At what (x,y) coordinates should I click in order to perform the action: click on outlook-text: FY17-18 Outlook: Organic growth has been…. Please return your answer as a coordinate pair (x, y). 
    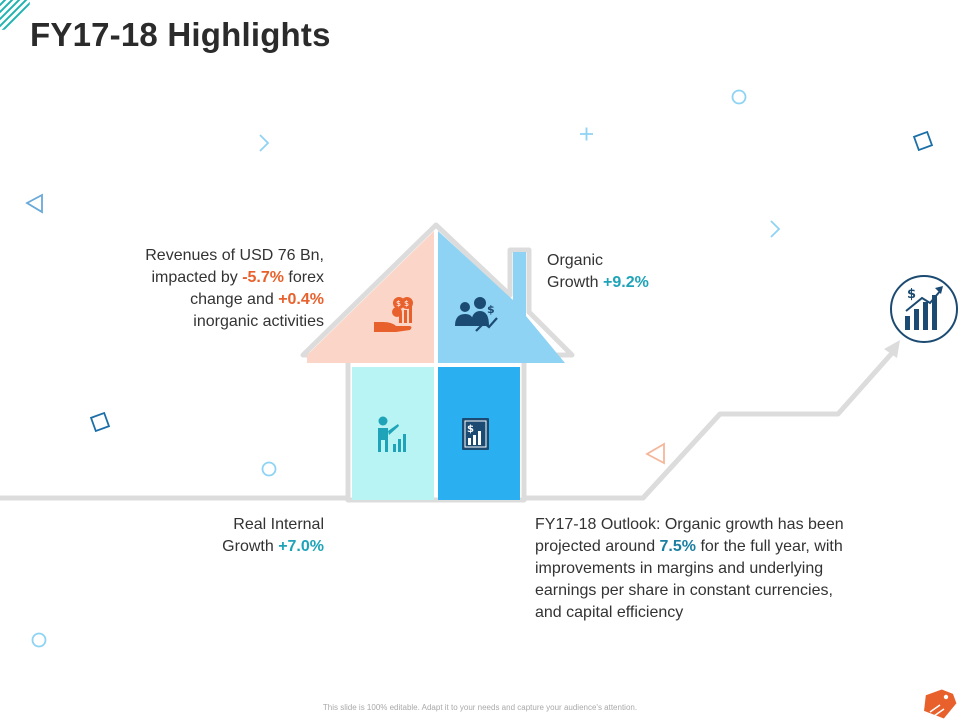
    Looking at the image, I should click on (735, 569).